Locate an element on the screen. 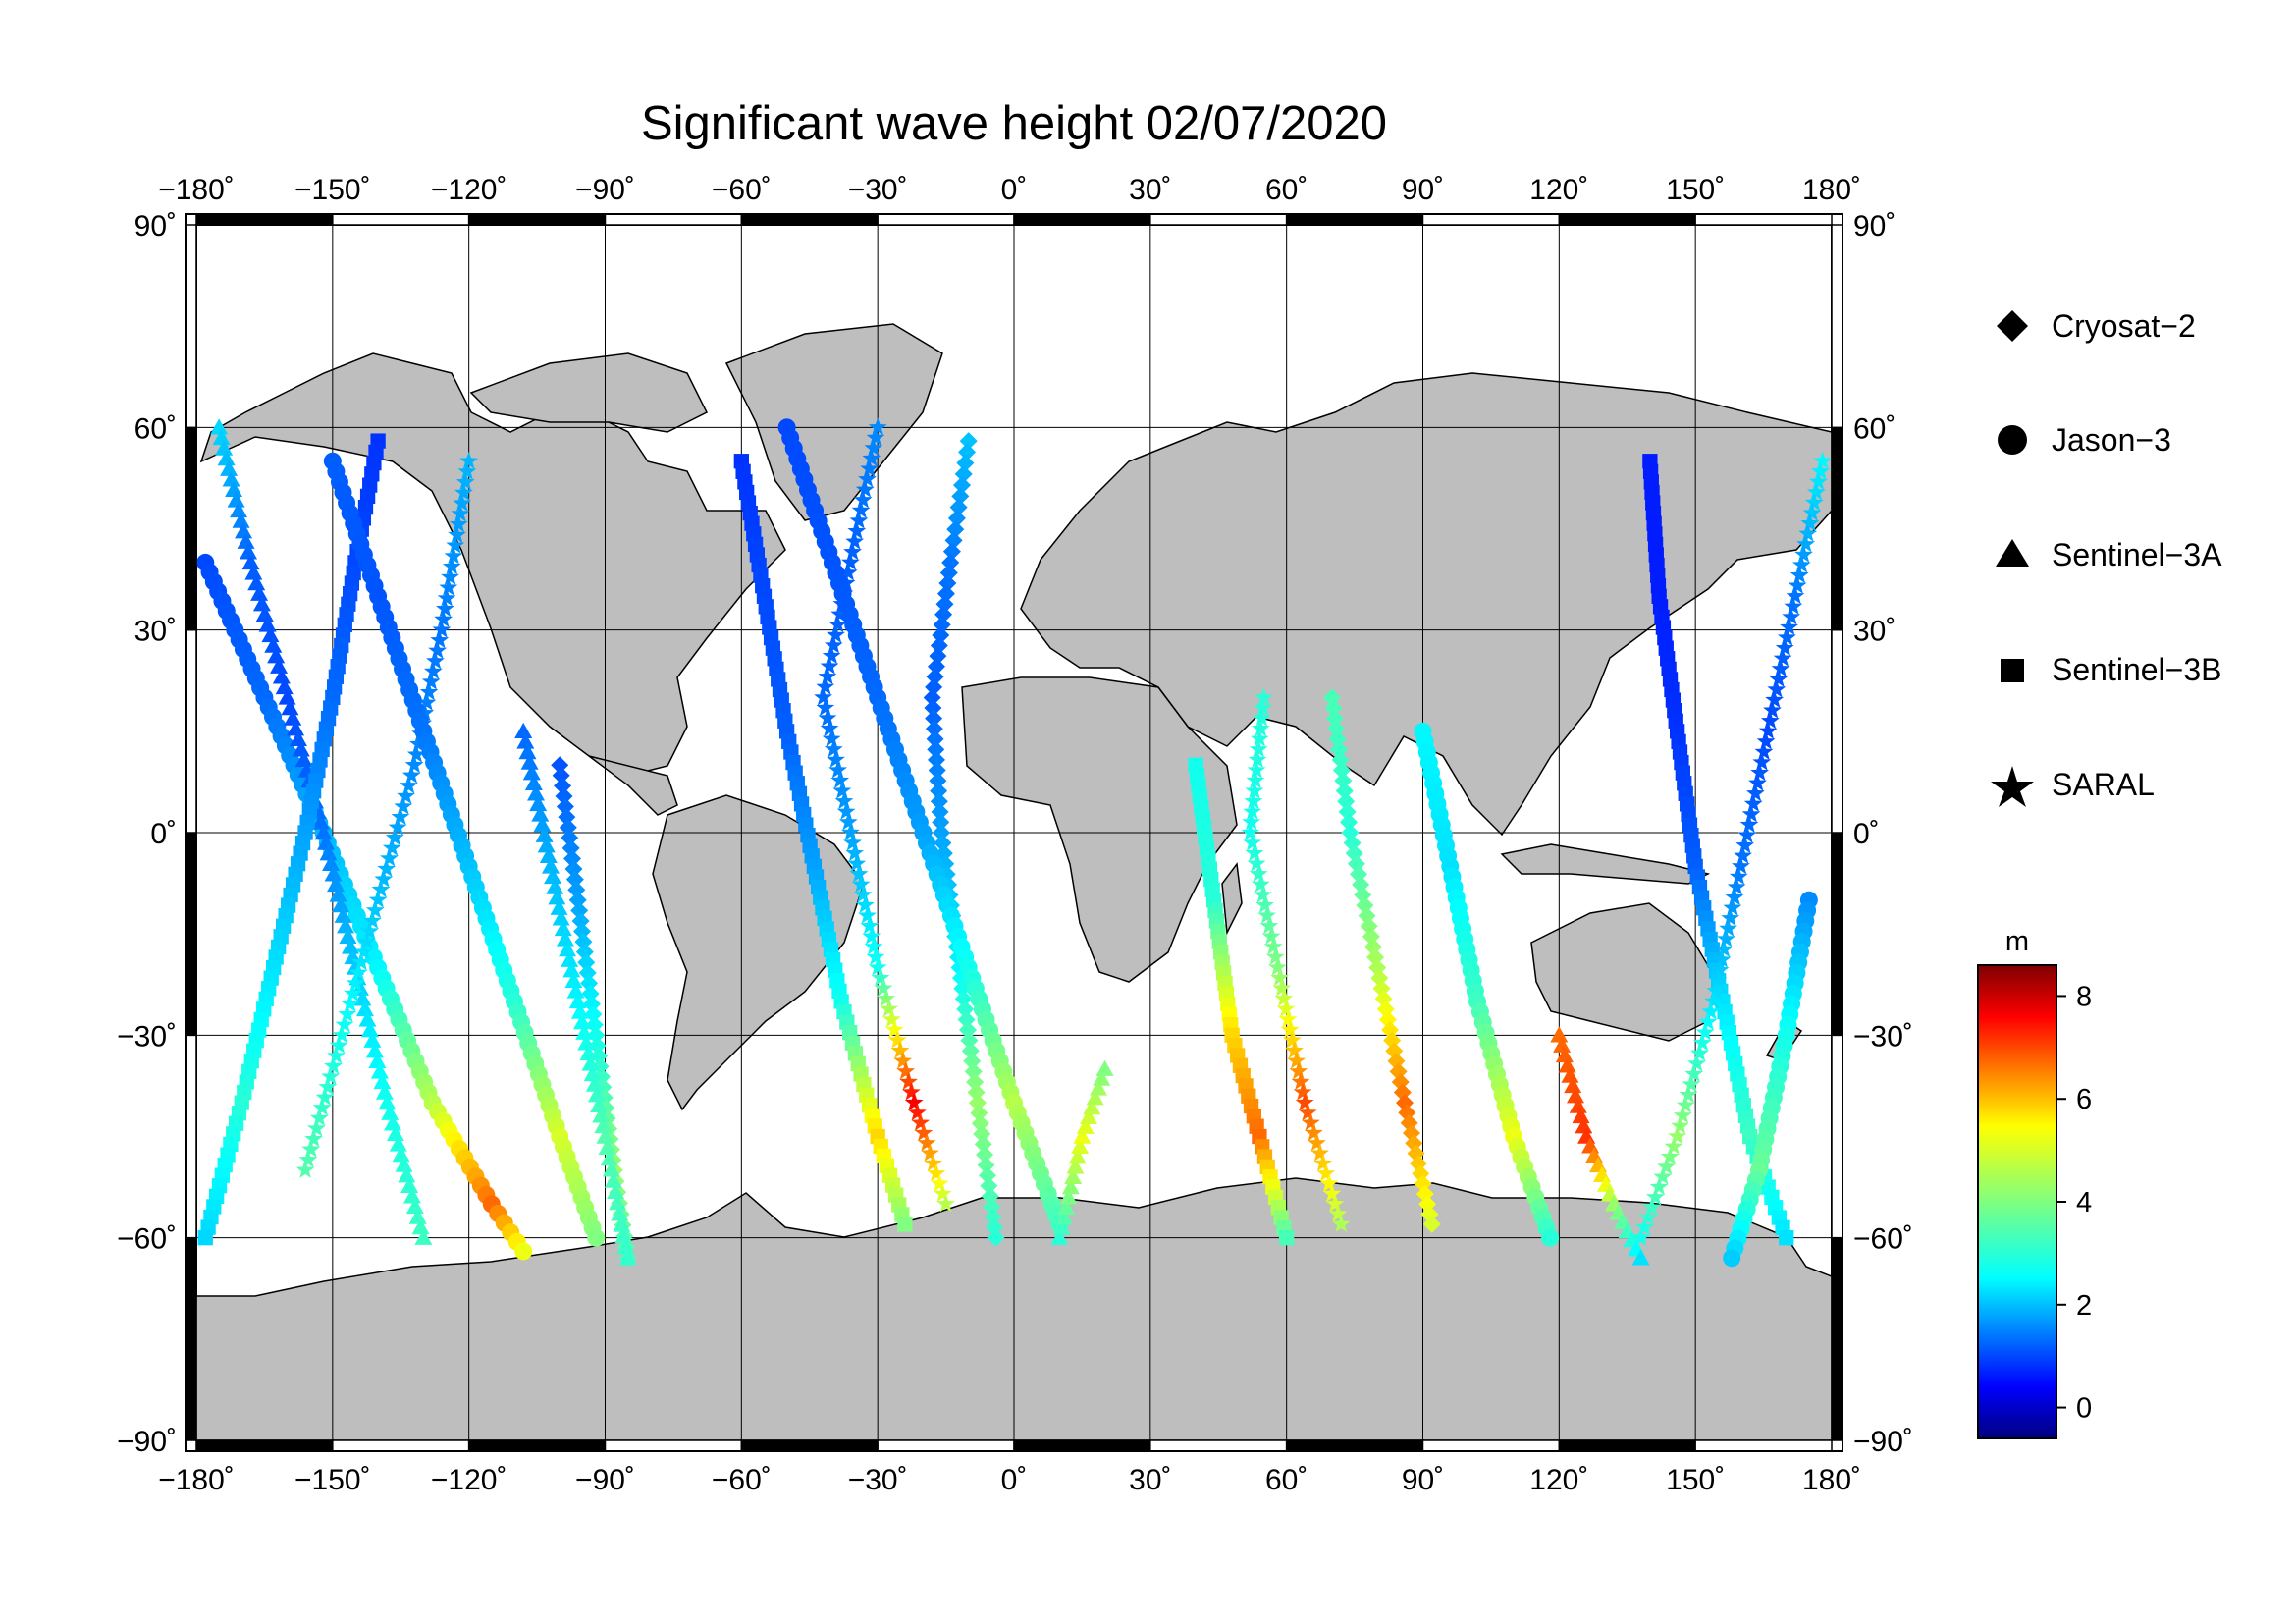 The width and height of the screenshot is (2296, 1623). lon-tick-label-bottom: −30˚ is located at coordinates (878, 1480).